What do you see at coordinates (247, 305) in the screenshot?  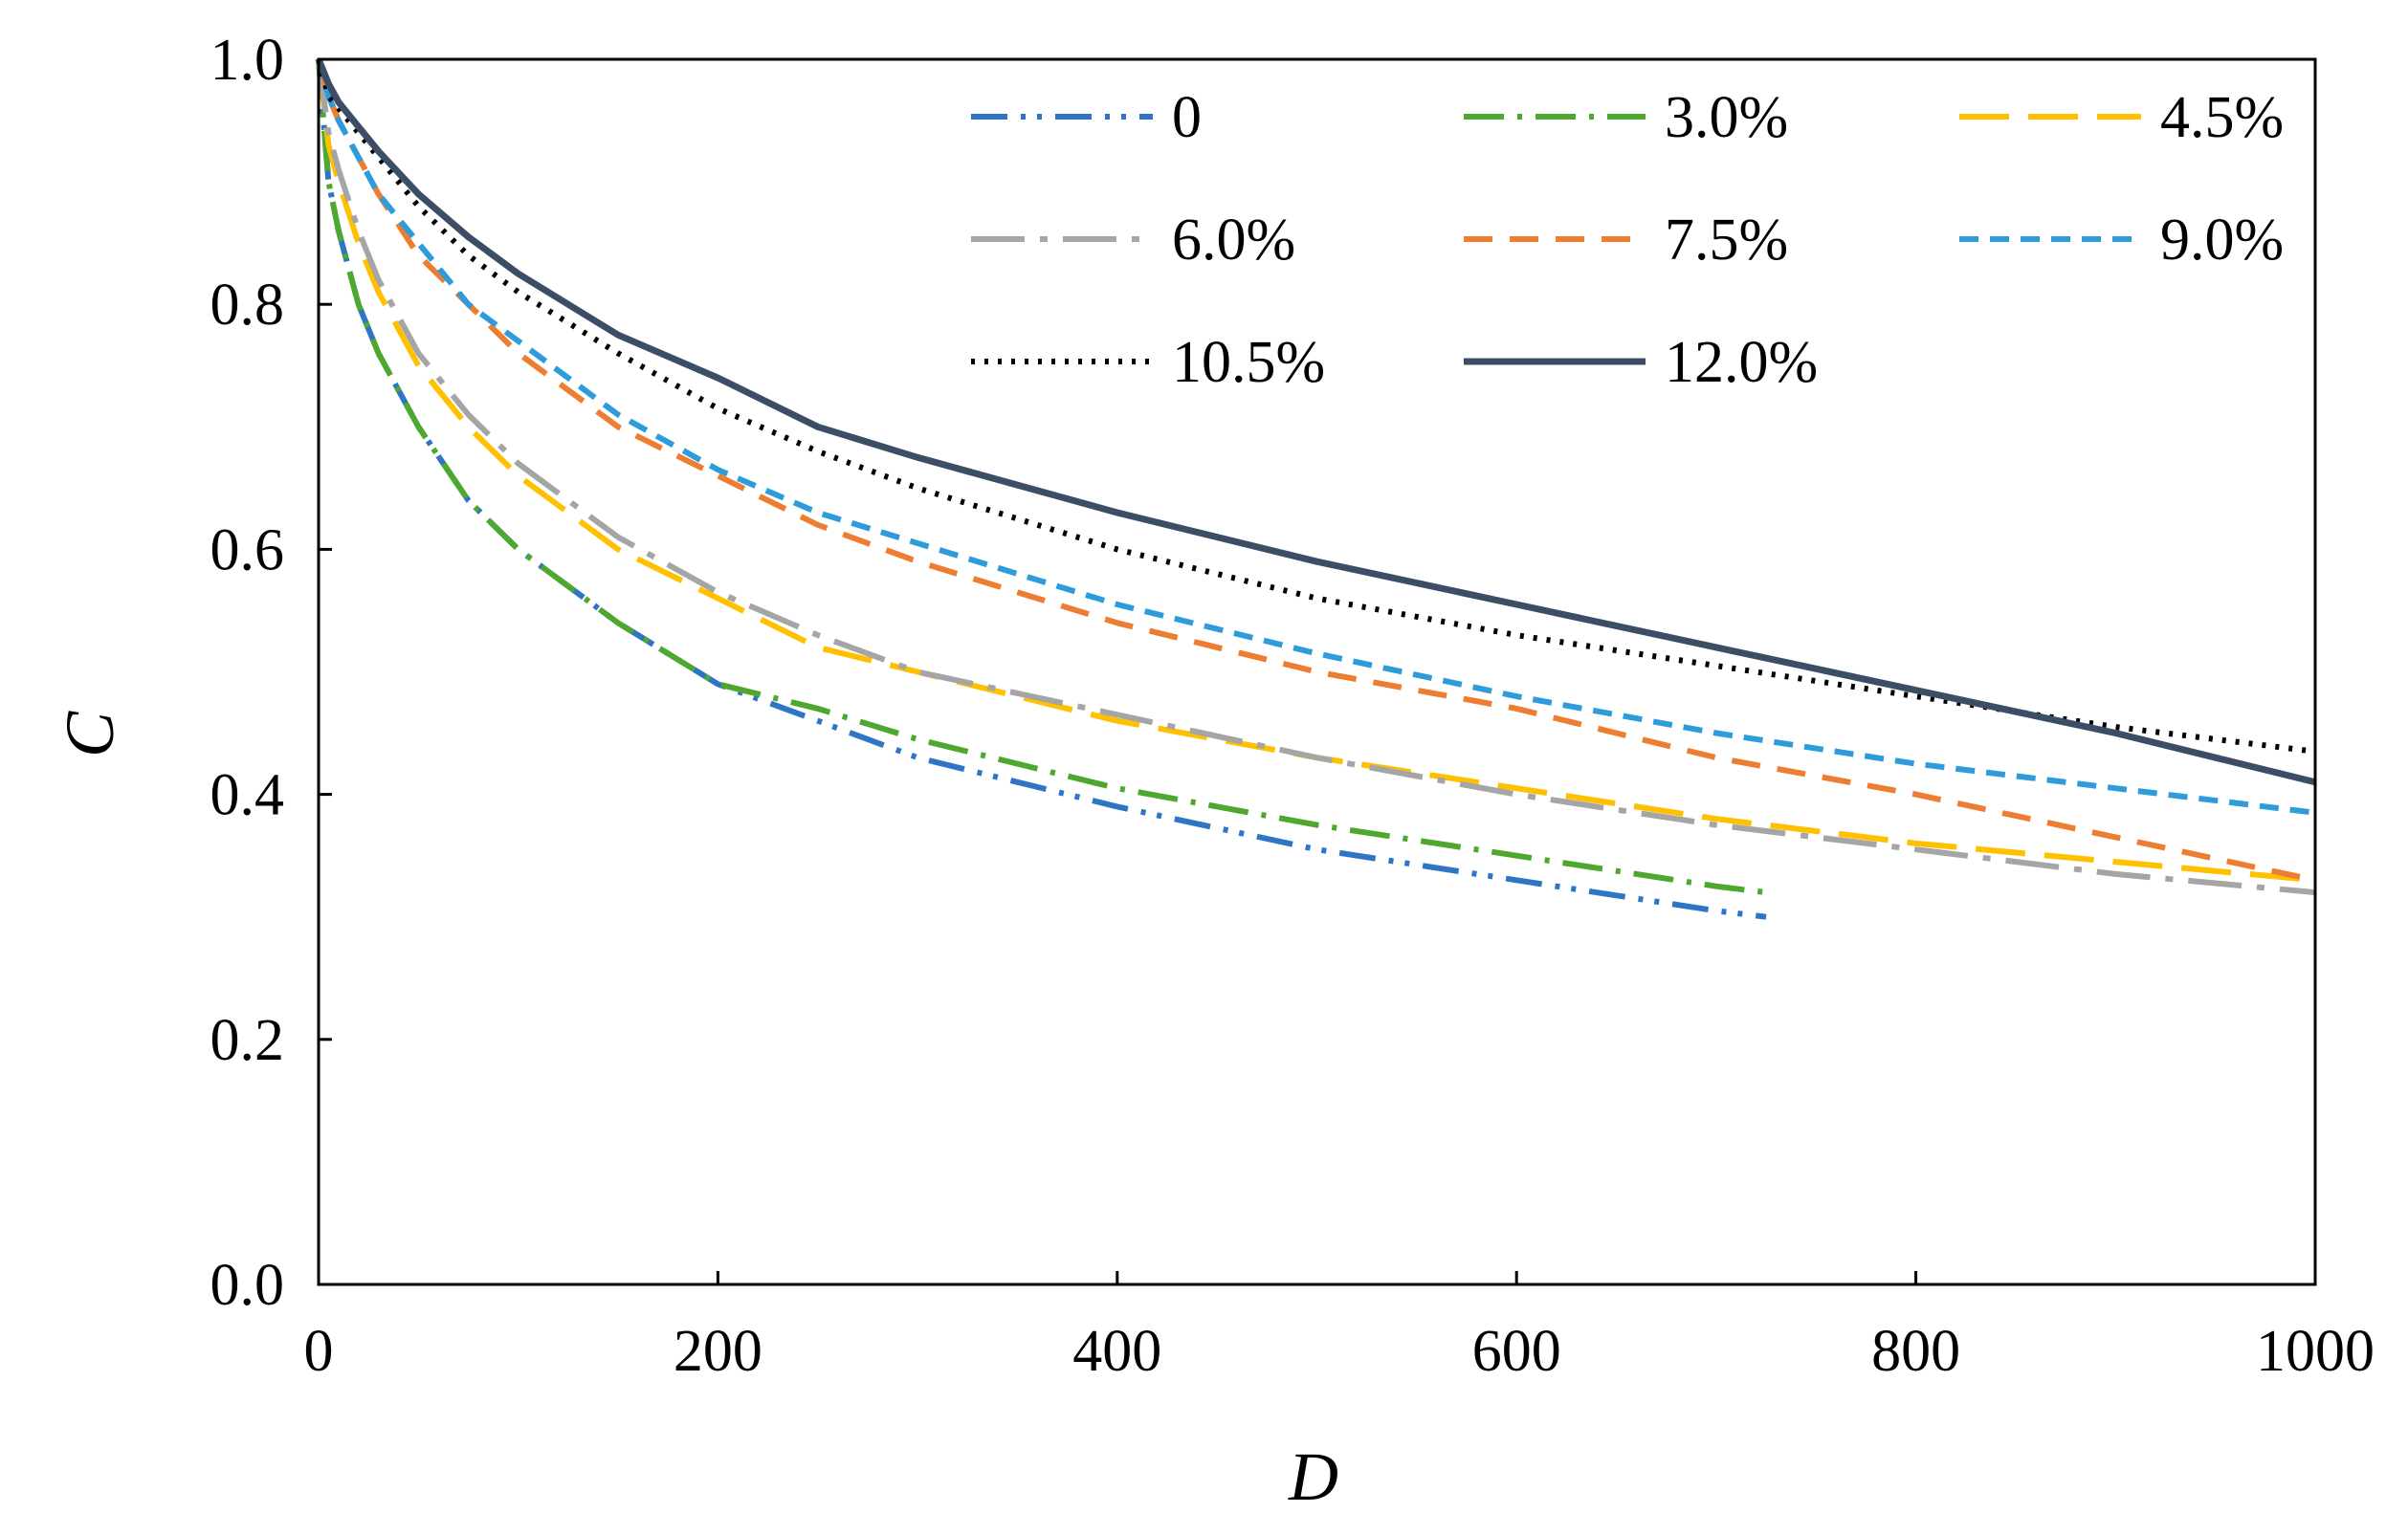 I see `y-tick-label: 0.8` at bounding box center [247, 305].